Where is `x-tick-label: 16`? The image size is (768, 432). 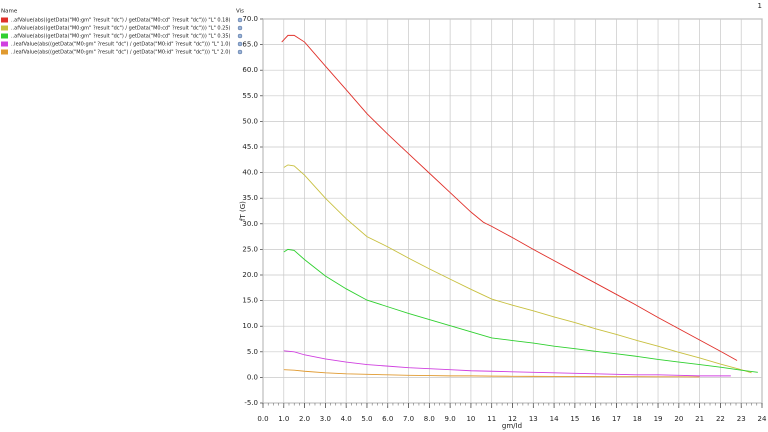 x-tick-label: 16 is located at coordinates (595, 419).